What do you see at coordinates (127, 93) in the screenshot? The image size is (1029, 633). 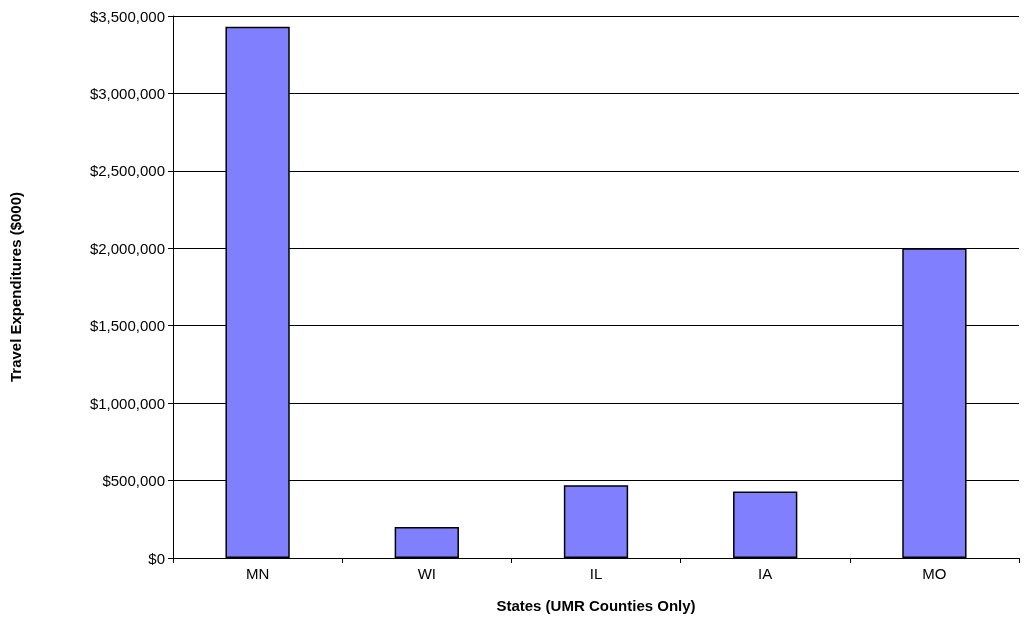 I see `y-tick-label: $3,000,000` at bounding box center [127, 93].